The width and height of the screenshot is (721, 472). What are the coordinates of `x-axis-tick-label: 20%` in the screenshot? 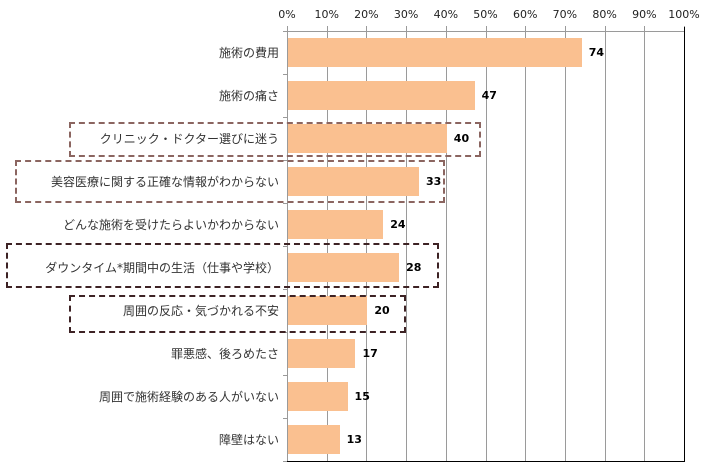 It's located at (366, 14).